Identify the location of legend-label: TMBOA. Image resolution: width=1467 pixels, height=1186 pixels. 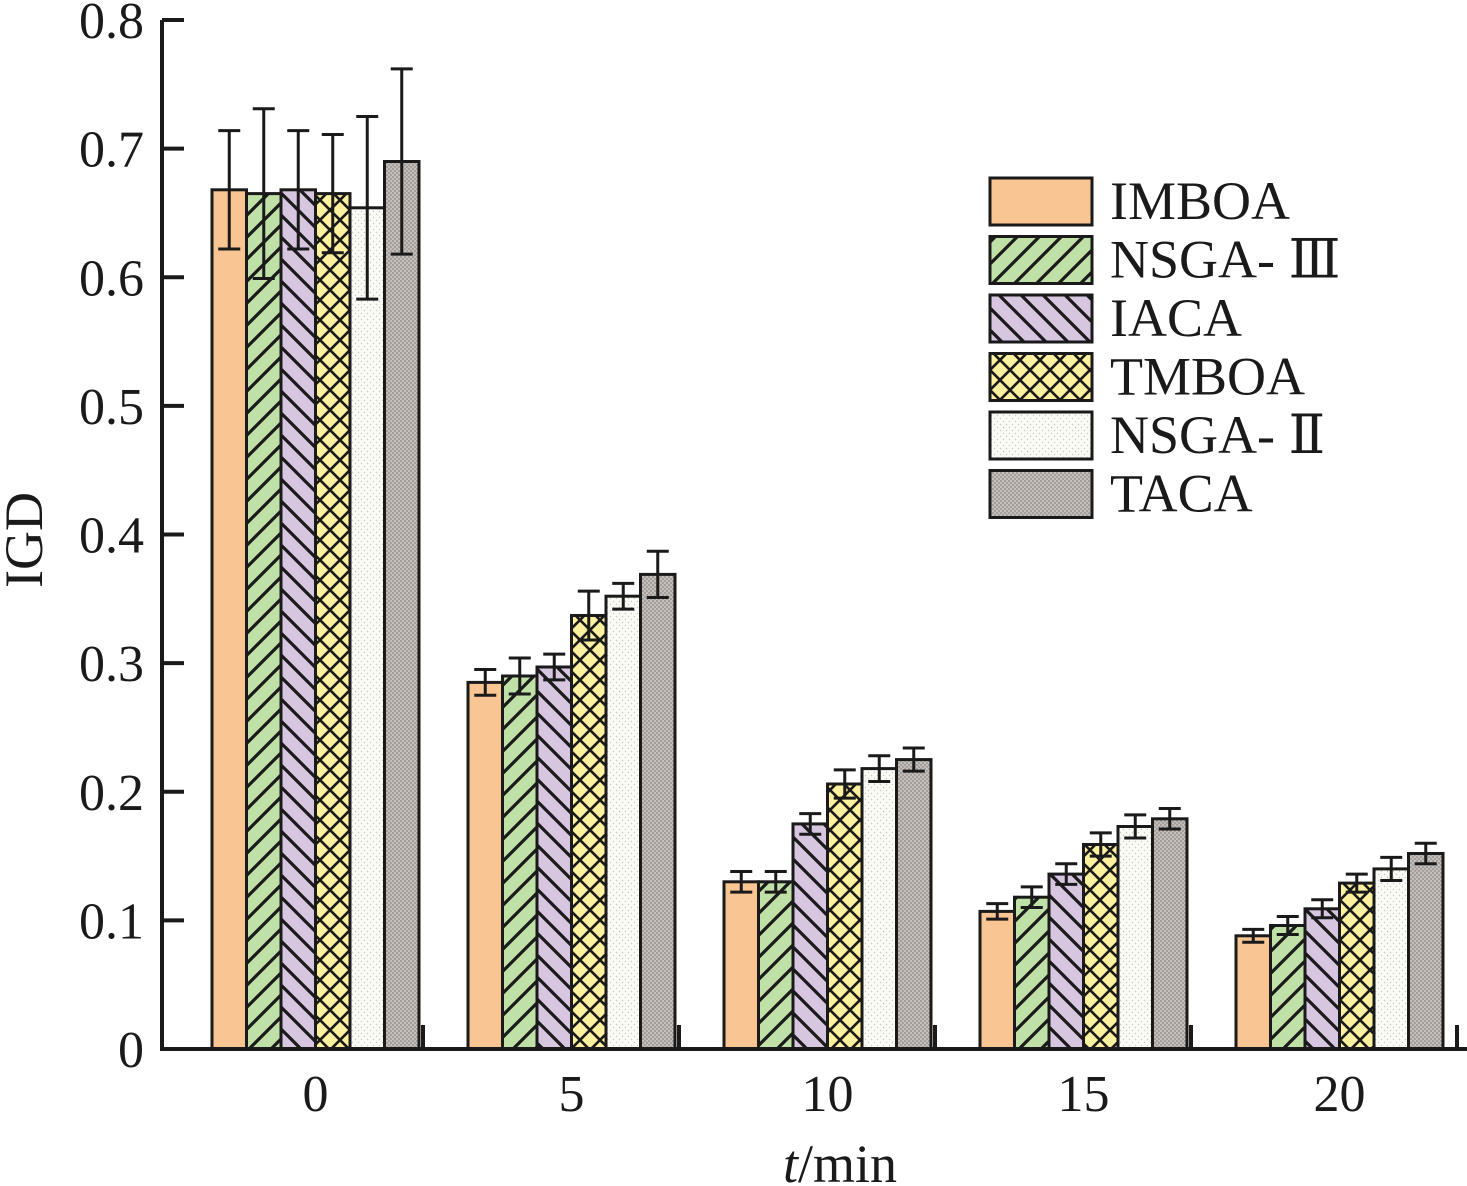
(1207, 377).